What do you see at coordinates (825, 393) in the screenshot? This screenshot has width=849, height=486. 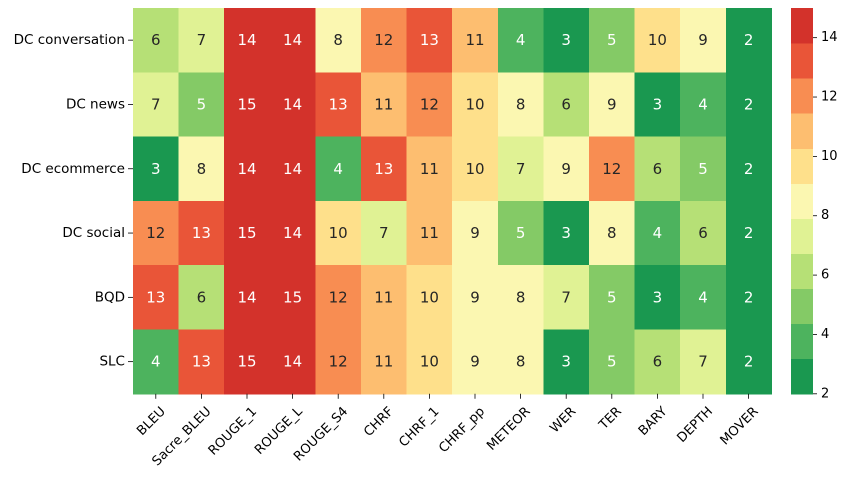 I see `colorbar-tick-label: 2` at bounding box center [825, 393].